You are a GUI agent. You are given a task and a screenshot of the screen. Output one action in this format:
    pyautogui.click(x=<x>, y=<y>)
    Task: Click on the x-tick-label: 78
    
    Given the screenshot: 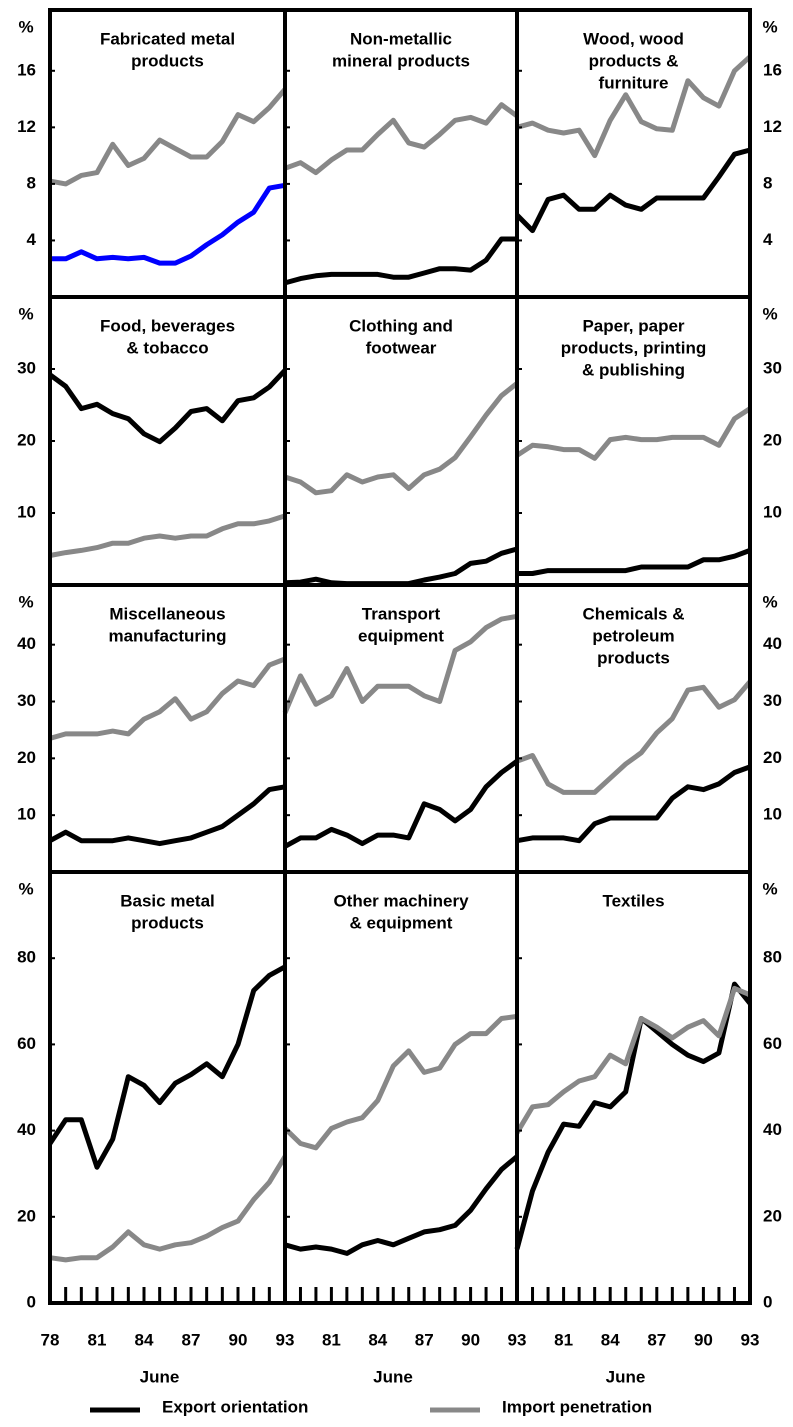 What is the action you would take?
    pyautogui.click(x=50, y=1339)
    